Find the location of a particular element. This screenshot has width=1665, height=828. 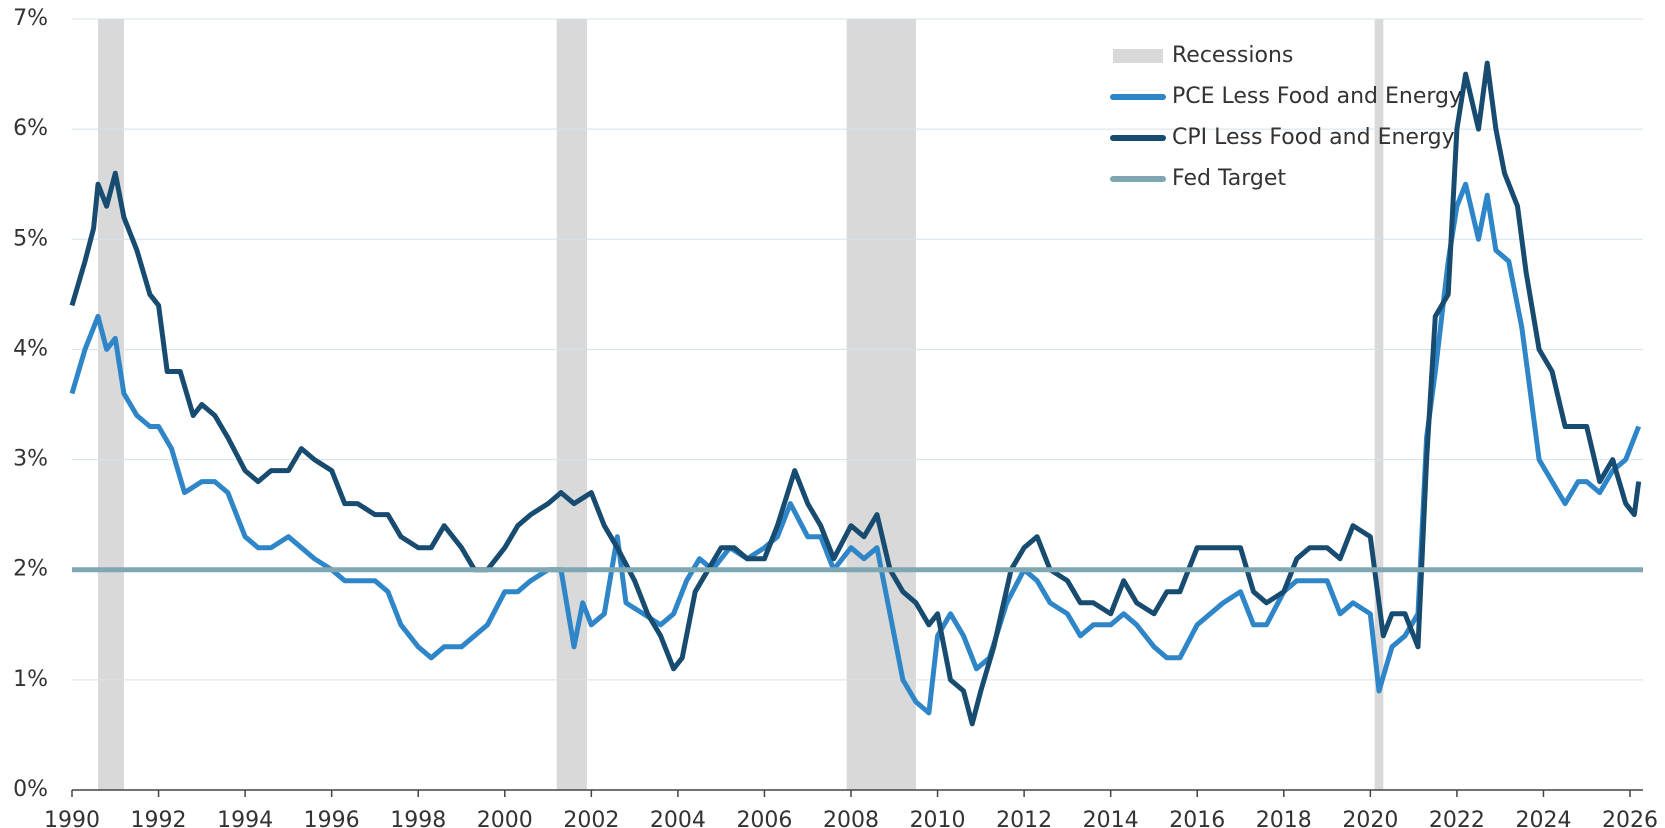

x-tick-label: 2004 is located at coordinates (678, 818).